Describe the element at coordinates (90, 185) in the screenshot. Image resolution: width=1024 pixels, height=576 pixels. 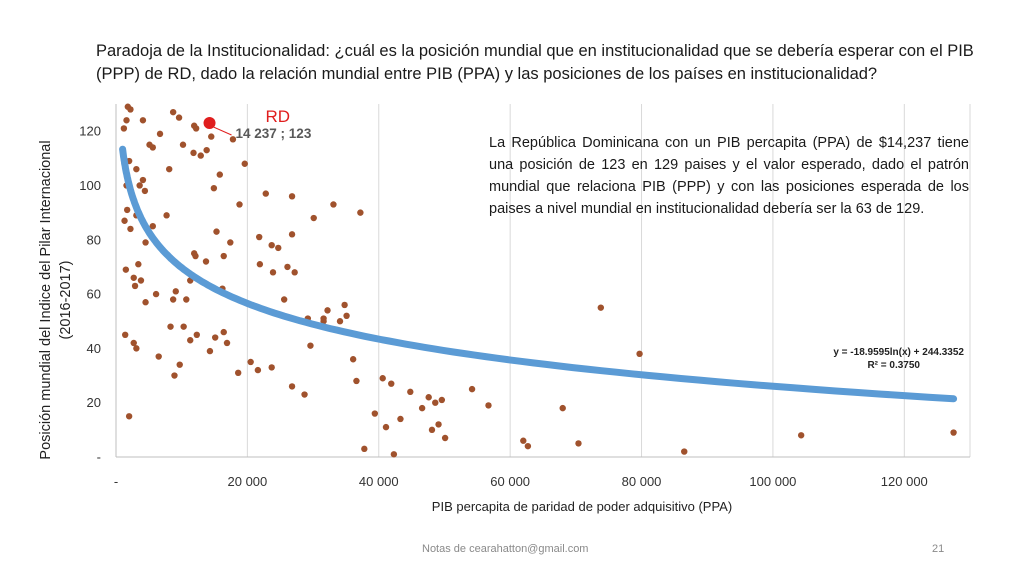
I see `y-tick-label: 100` at that location.